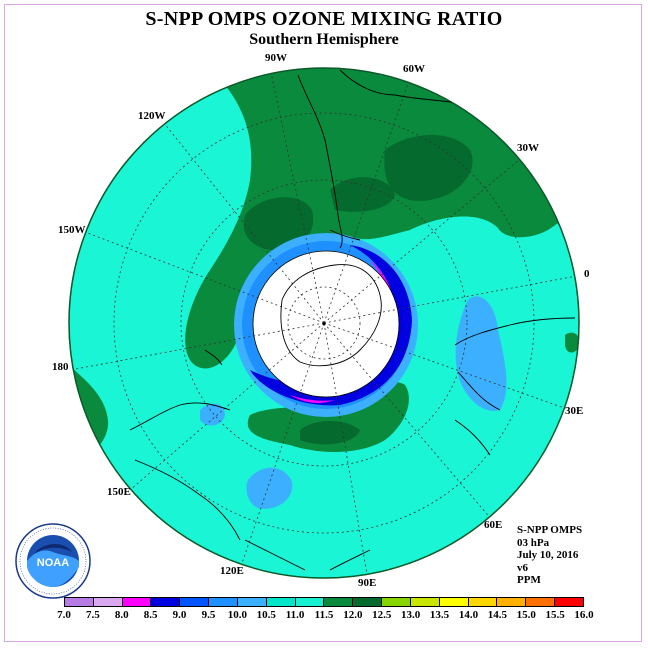 This screenshot has width=648, height=648. Describe the element at coordinates (64, 615) in the screenshot. I see `colorbar-tick-label: 7.0` at that location.